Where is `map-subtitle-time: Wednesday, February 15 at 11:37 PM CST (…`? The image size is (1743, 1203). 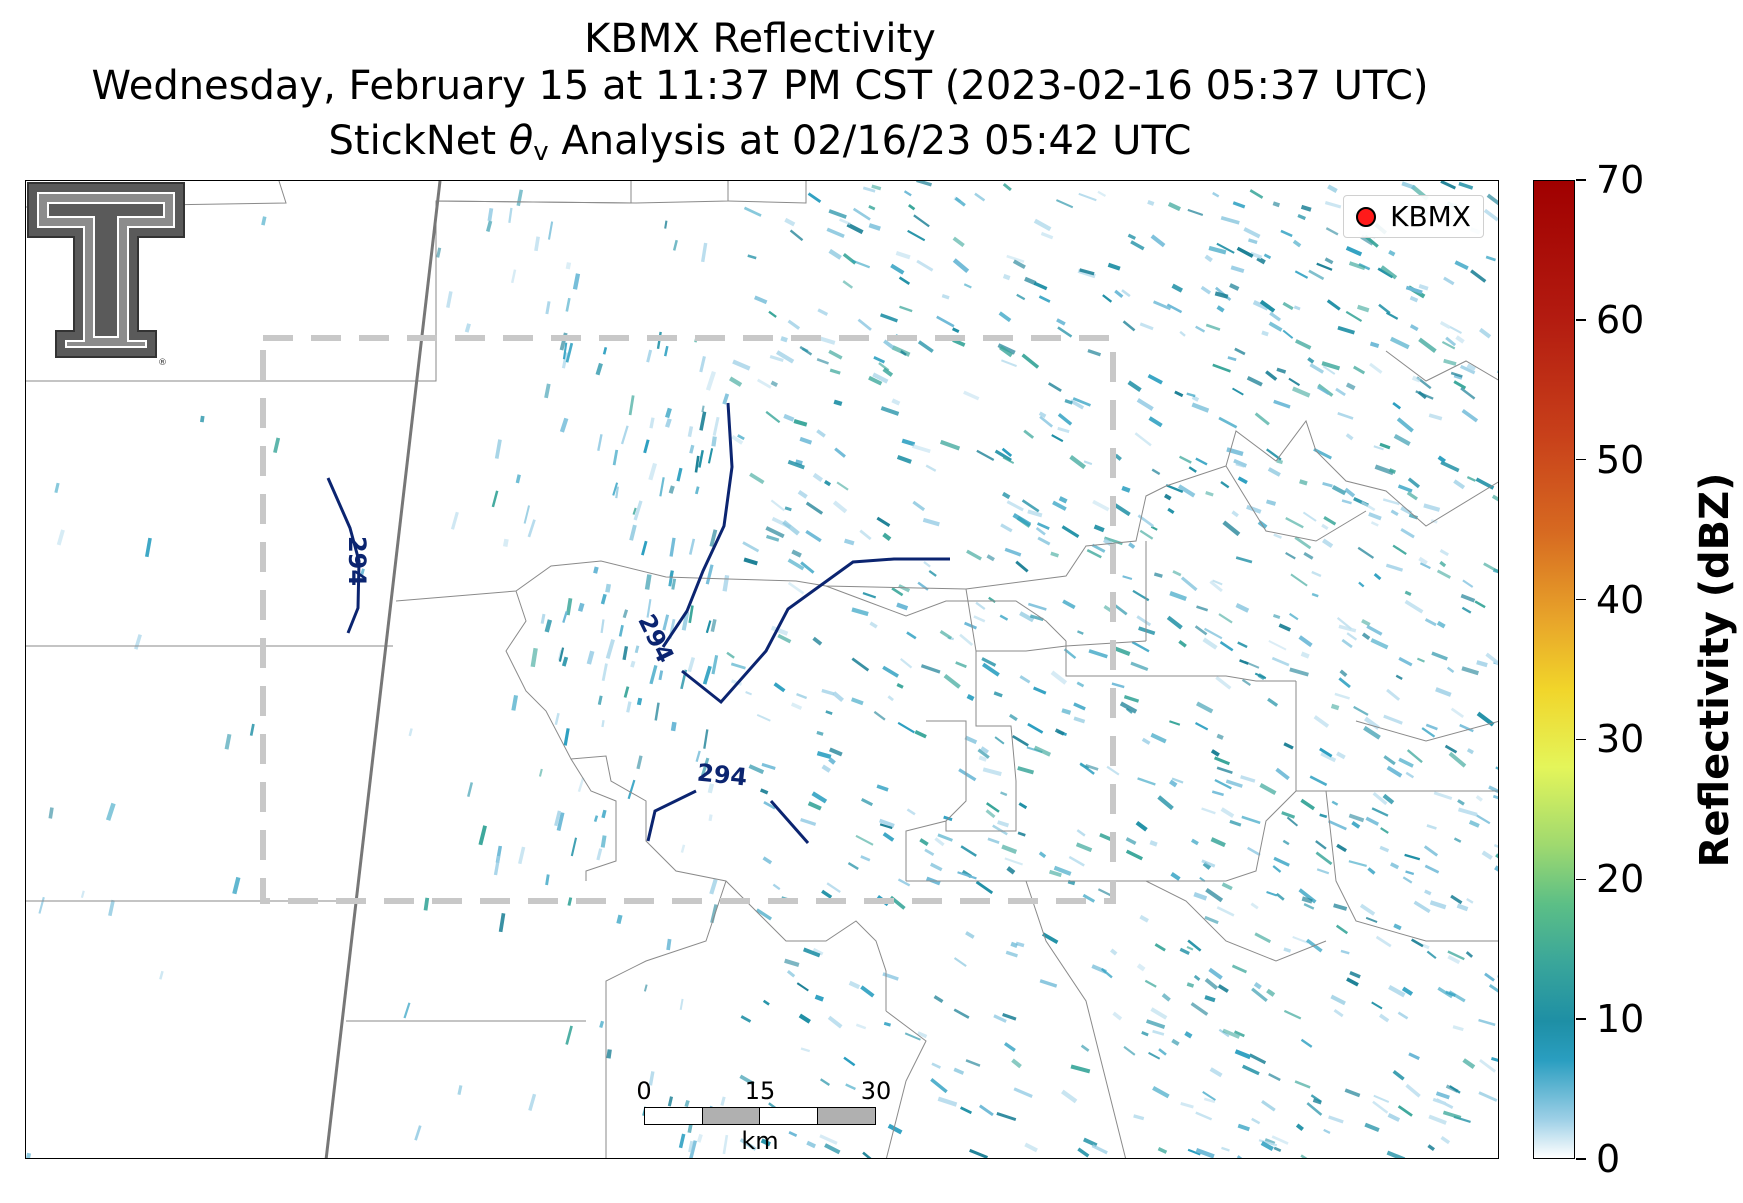
map-subtitle-time: Wednesday, February 15 at 11:37 PM CST (… is located at coordinates (760, 86).